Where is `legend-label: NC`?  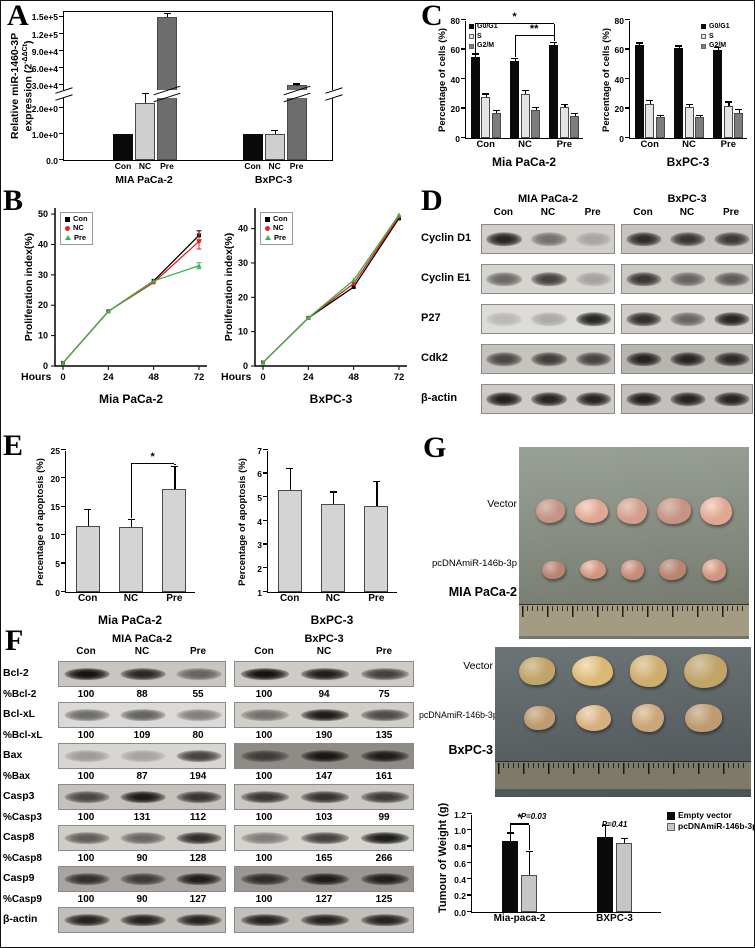
legend-label: NC is located at coordinates (278, 228).